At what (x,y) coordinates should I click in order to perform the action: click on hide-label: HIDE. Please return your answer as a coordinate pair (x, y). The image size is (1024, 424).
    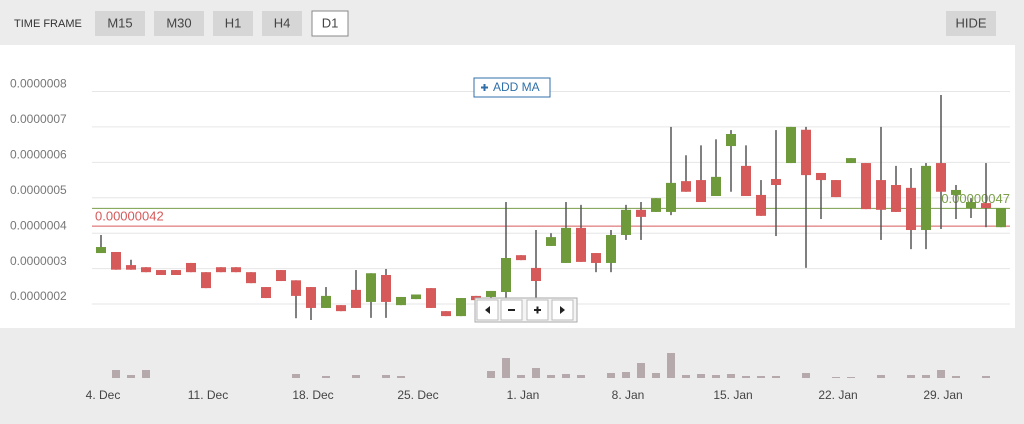
    Looking at the image, I should click on (970, 22).